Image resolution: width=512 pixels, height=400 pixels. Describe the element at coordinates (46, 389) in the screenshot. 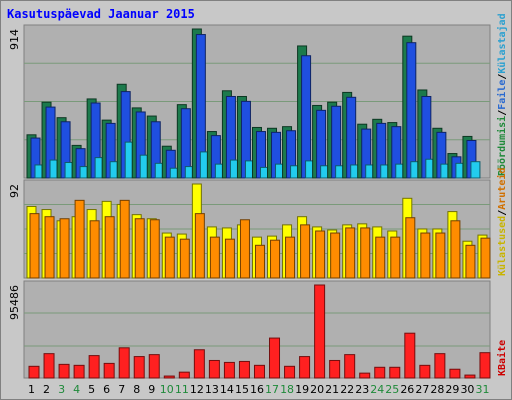

I see `x-tick-label-2: 2` at that location.